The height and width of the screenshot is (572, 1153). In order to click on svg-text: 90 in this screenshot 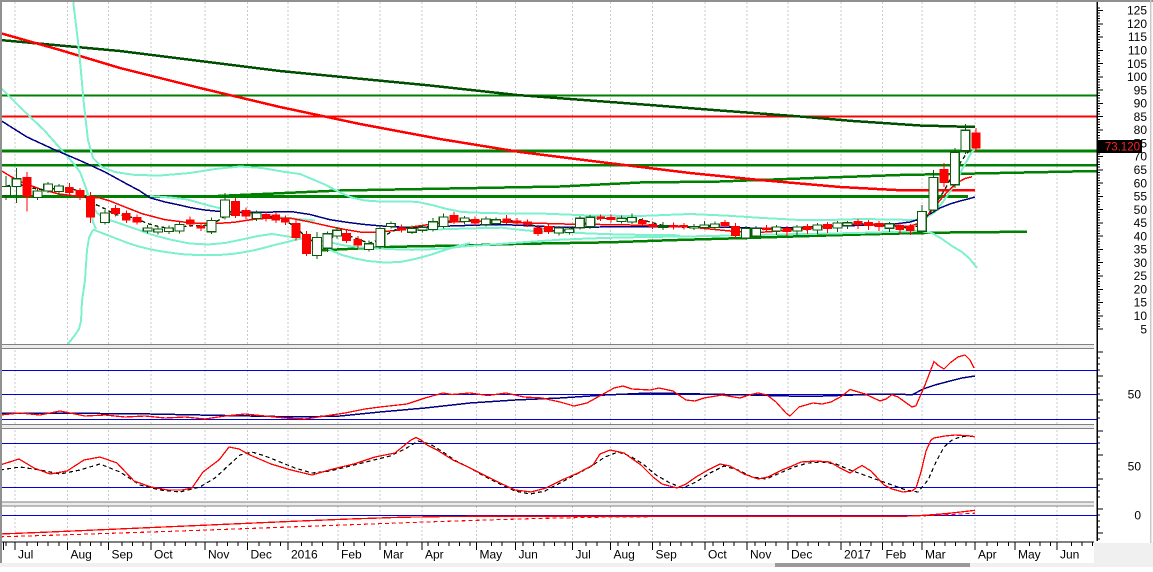, I will do `click(1141, 104)`.